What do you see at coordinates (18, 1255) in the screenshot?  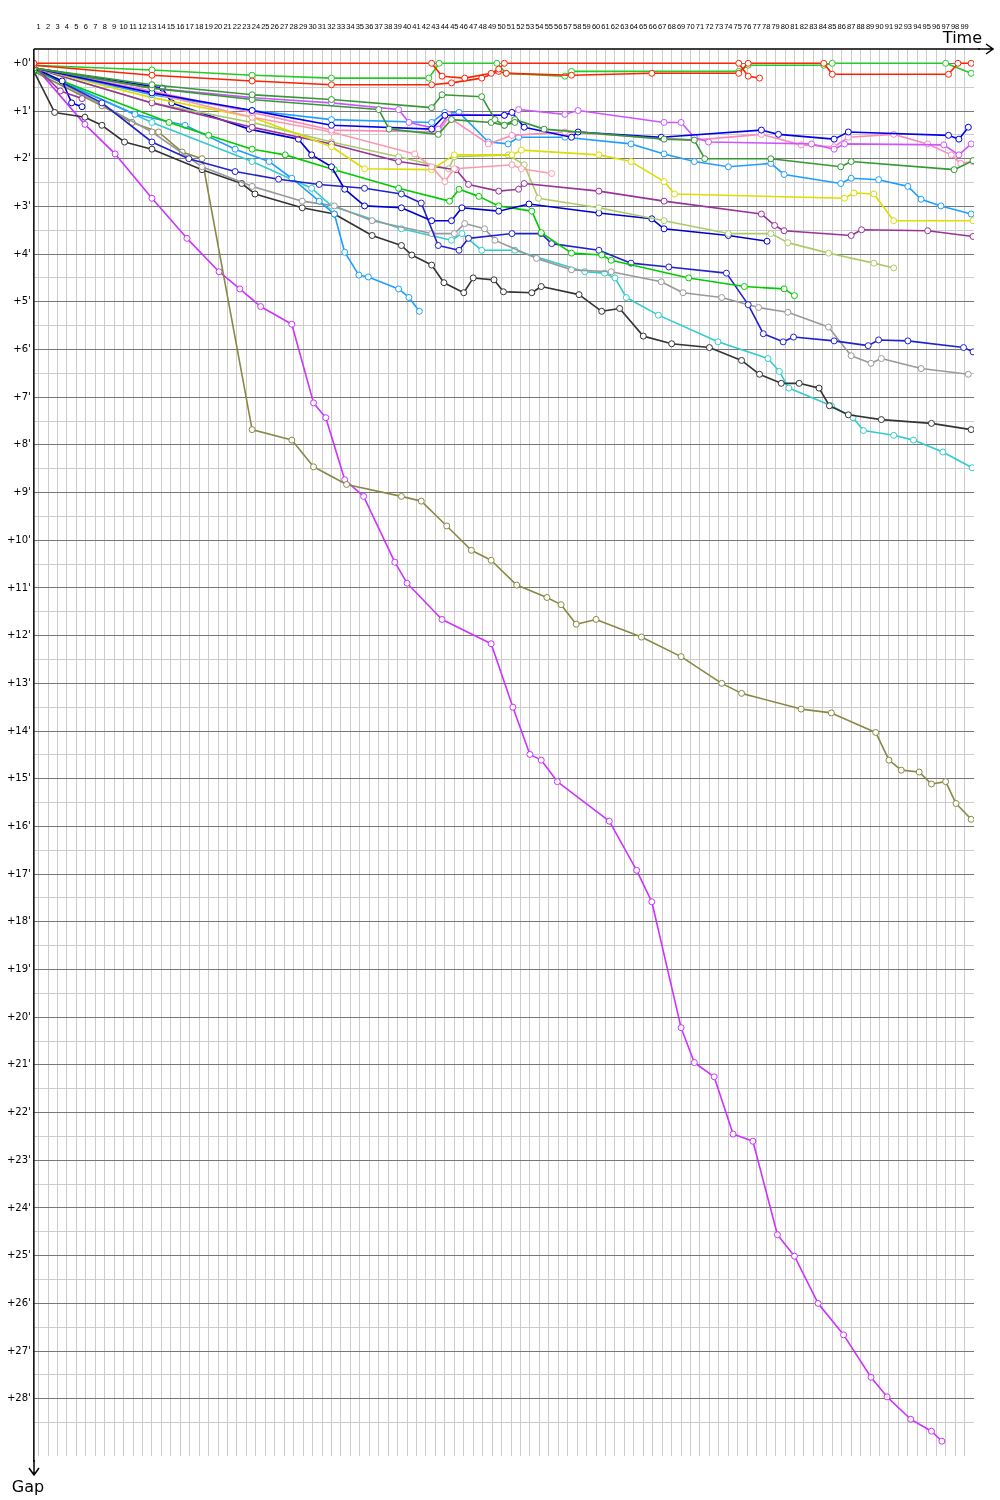 I see `y-tick-label: +25'` at bounding box center [18, 1255].